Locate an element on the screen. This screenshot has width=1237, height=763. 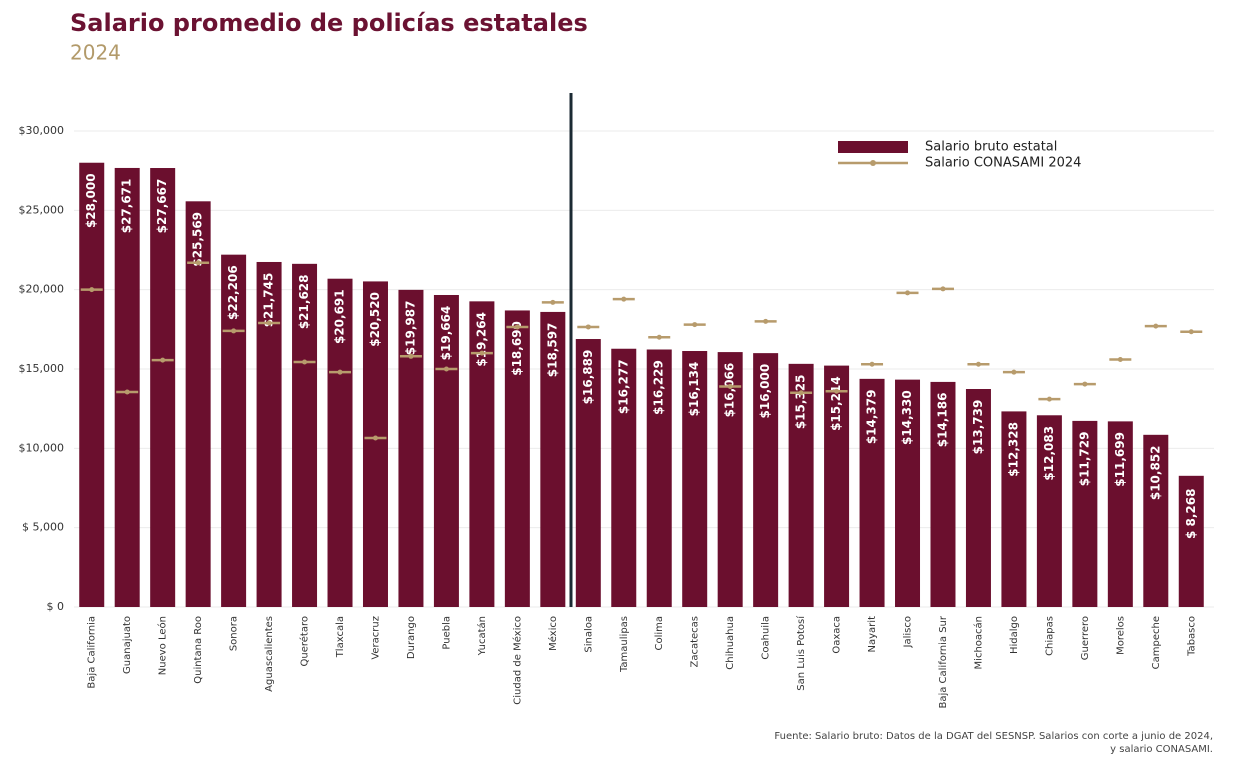
x-tick-label: Querétaro is located at coordinates (305, 641).